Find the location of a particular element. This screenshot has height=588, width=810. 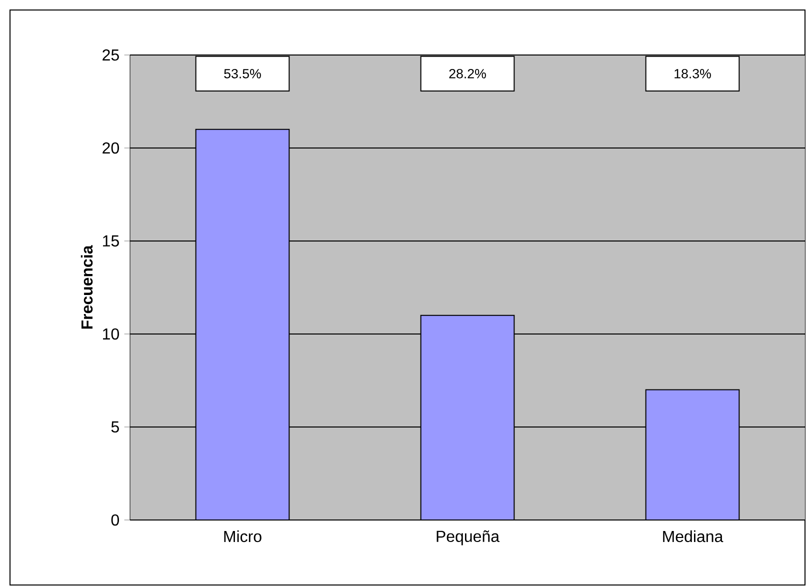

annotation: 28.2% is located at coordinates (467, 73).